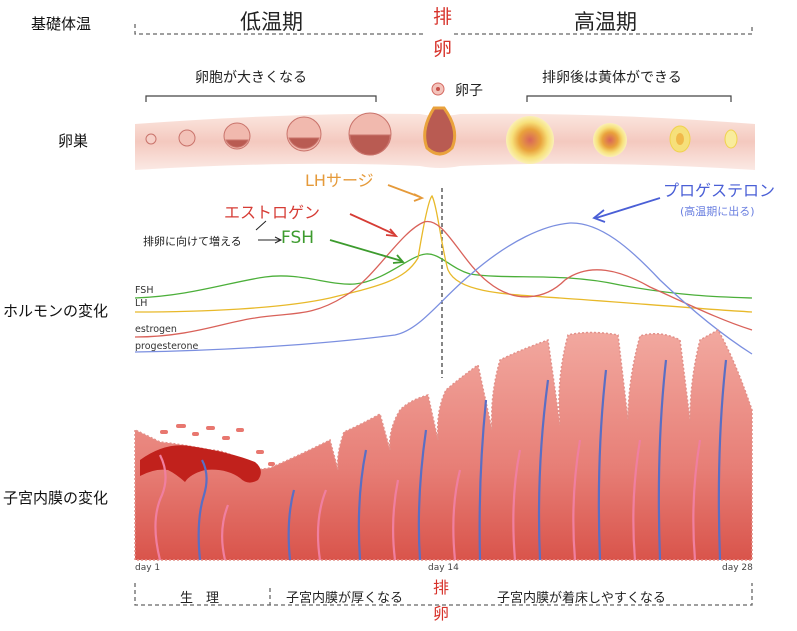 This screenshot has height=631, width=797. What do you see at coordinates (156, 329) in the screenshot?
I see `series-label-estrogen: estrogen` at bounding box center [156, 329].